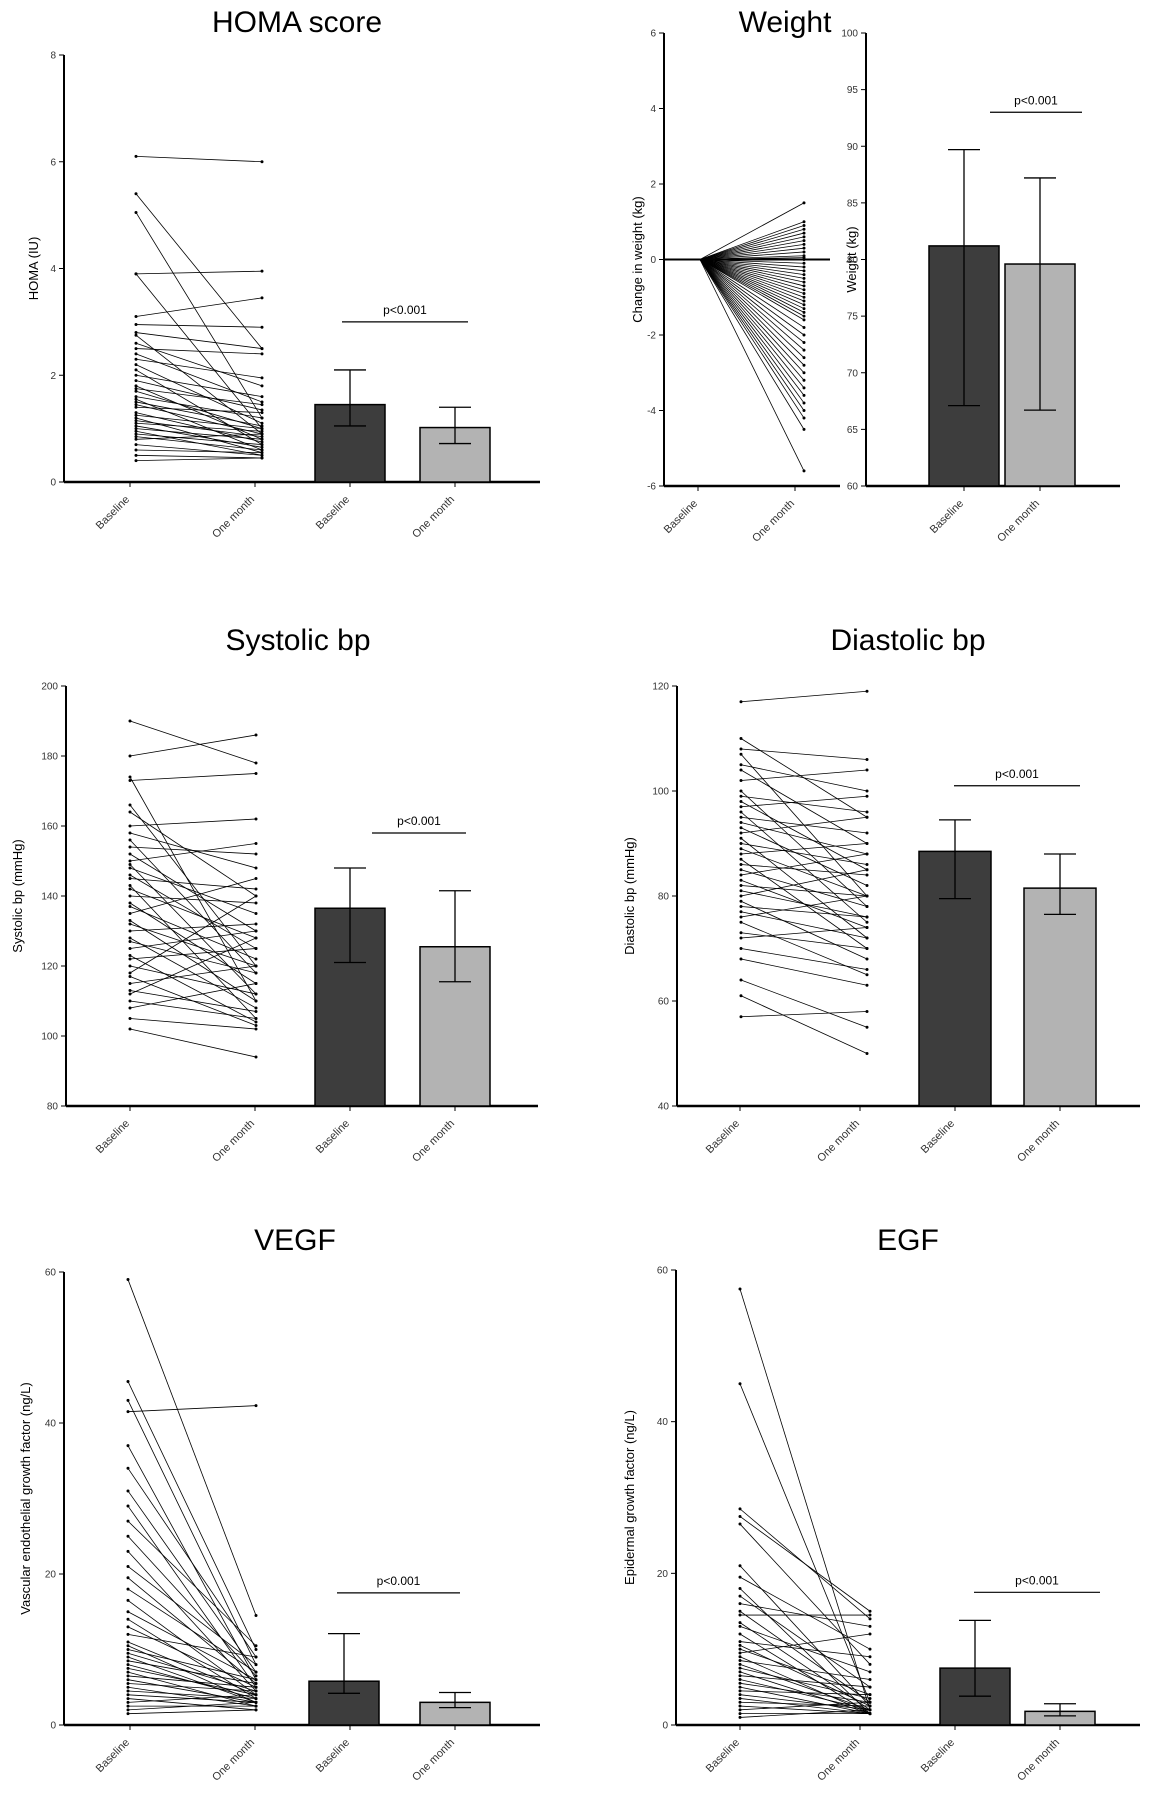  What do you see at coordinates (653, 185) in the screenshot?
I see `y-tick-label: 2` at bounding box center [653, 185].